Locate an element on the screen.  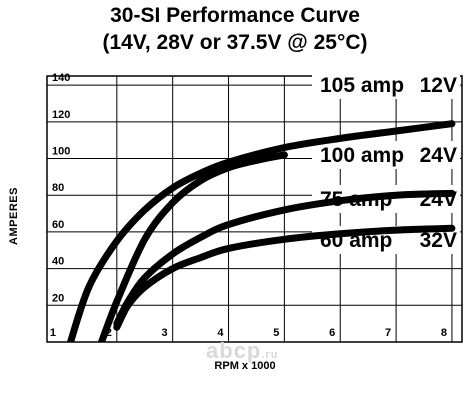
series-label-amp: 75 amp is located at coordinates (356, 199).